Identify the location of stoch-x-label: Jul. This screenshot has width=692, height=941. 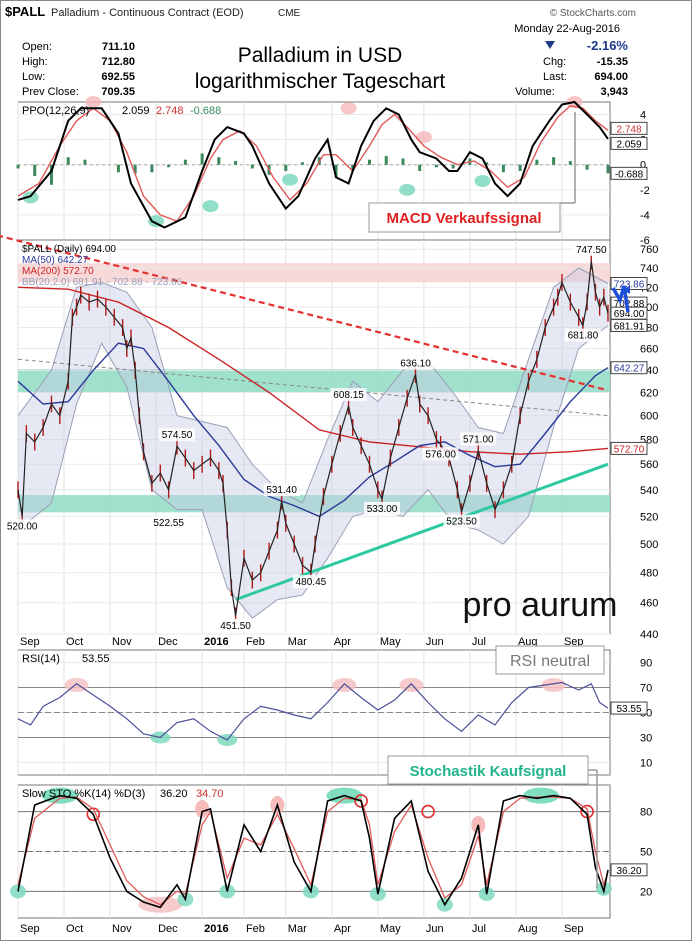
(479, 929).